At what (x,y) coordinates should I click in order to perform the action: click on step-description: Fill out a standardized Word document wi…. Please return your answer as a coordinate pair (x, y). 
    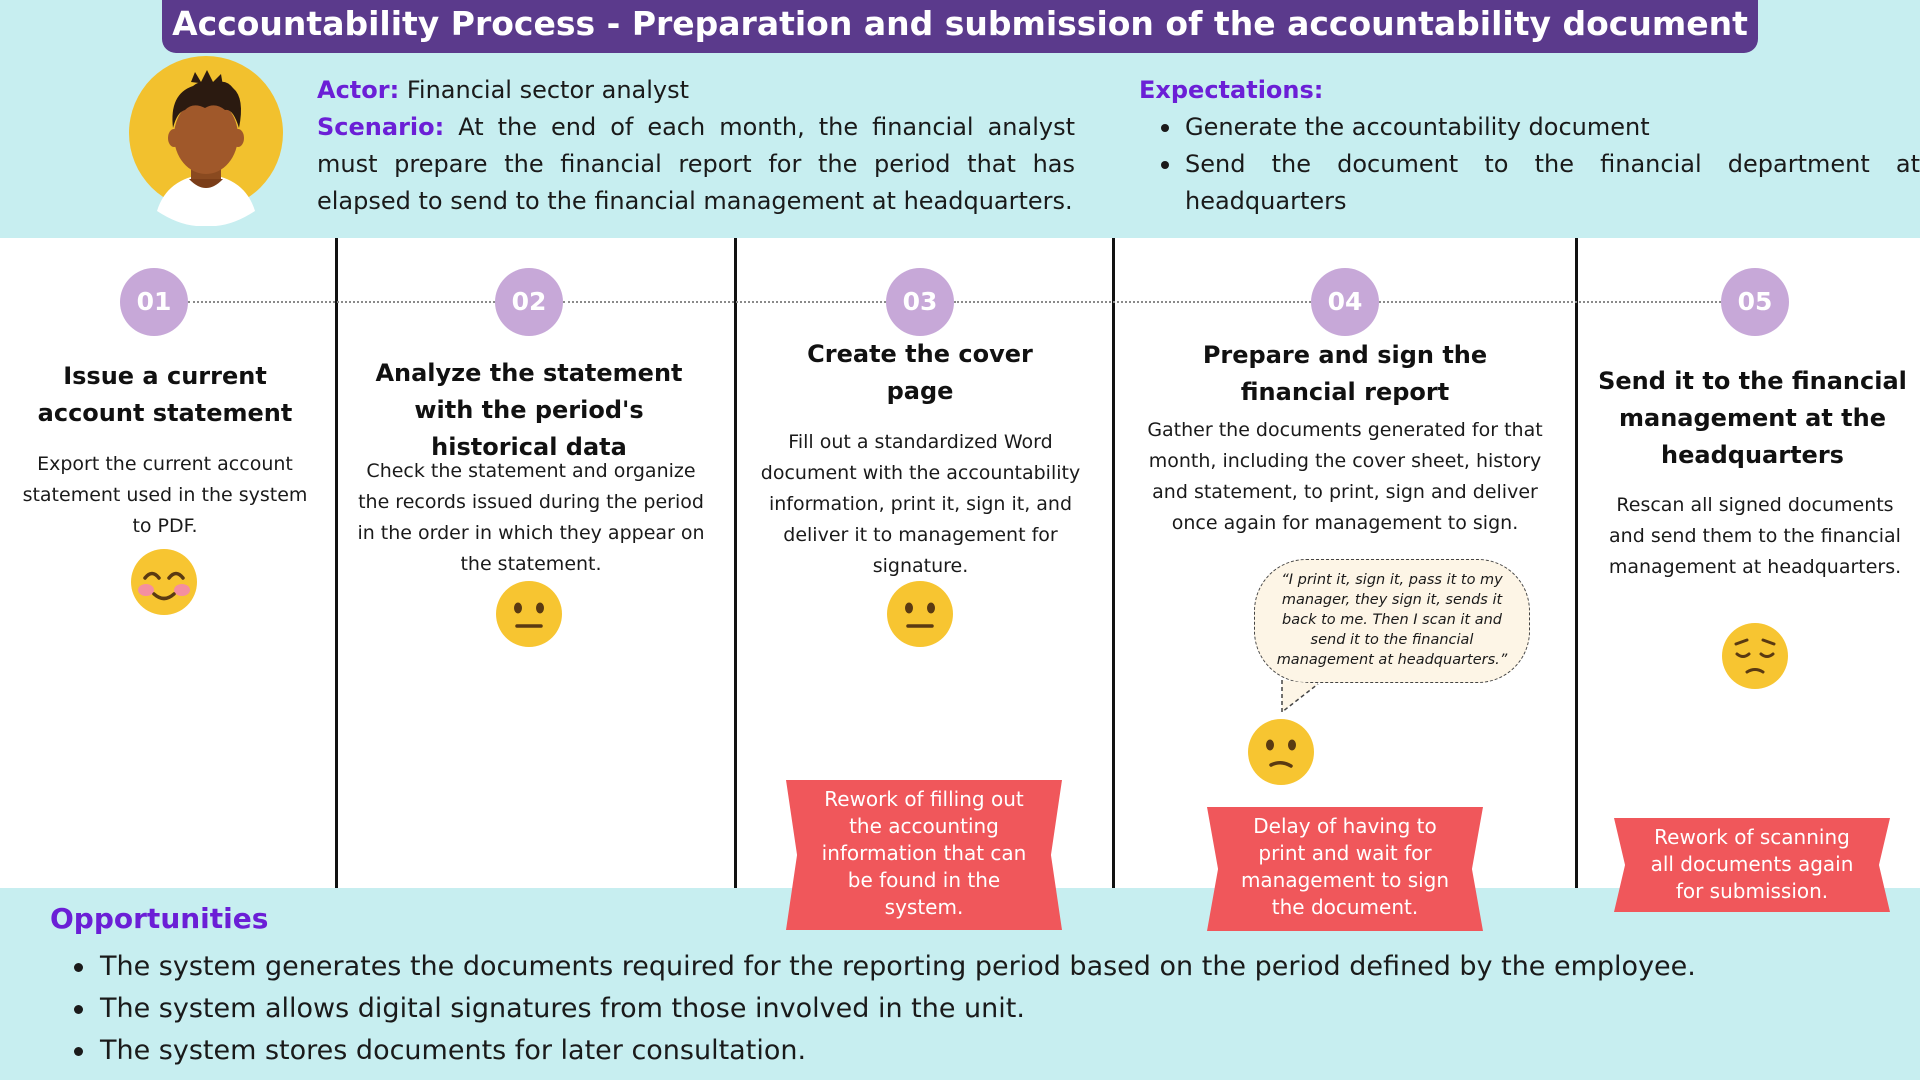
    Looking at the image, I should click on (920, 504).